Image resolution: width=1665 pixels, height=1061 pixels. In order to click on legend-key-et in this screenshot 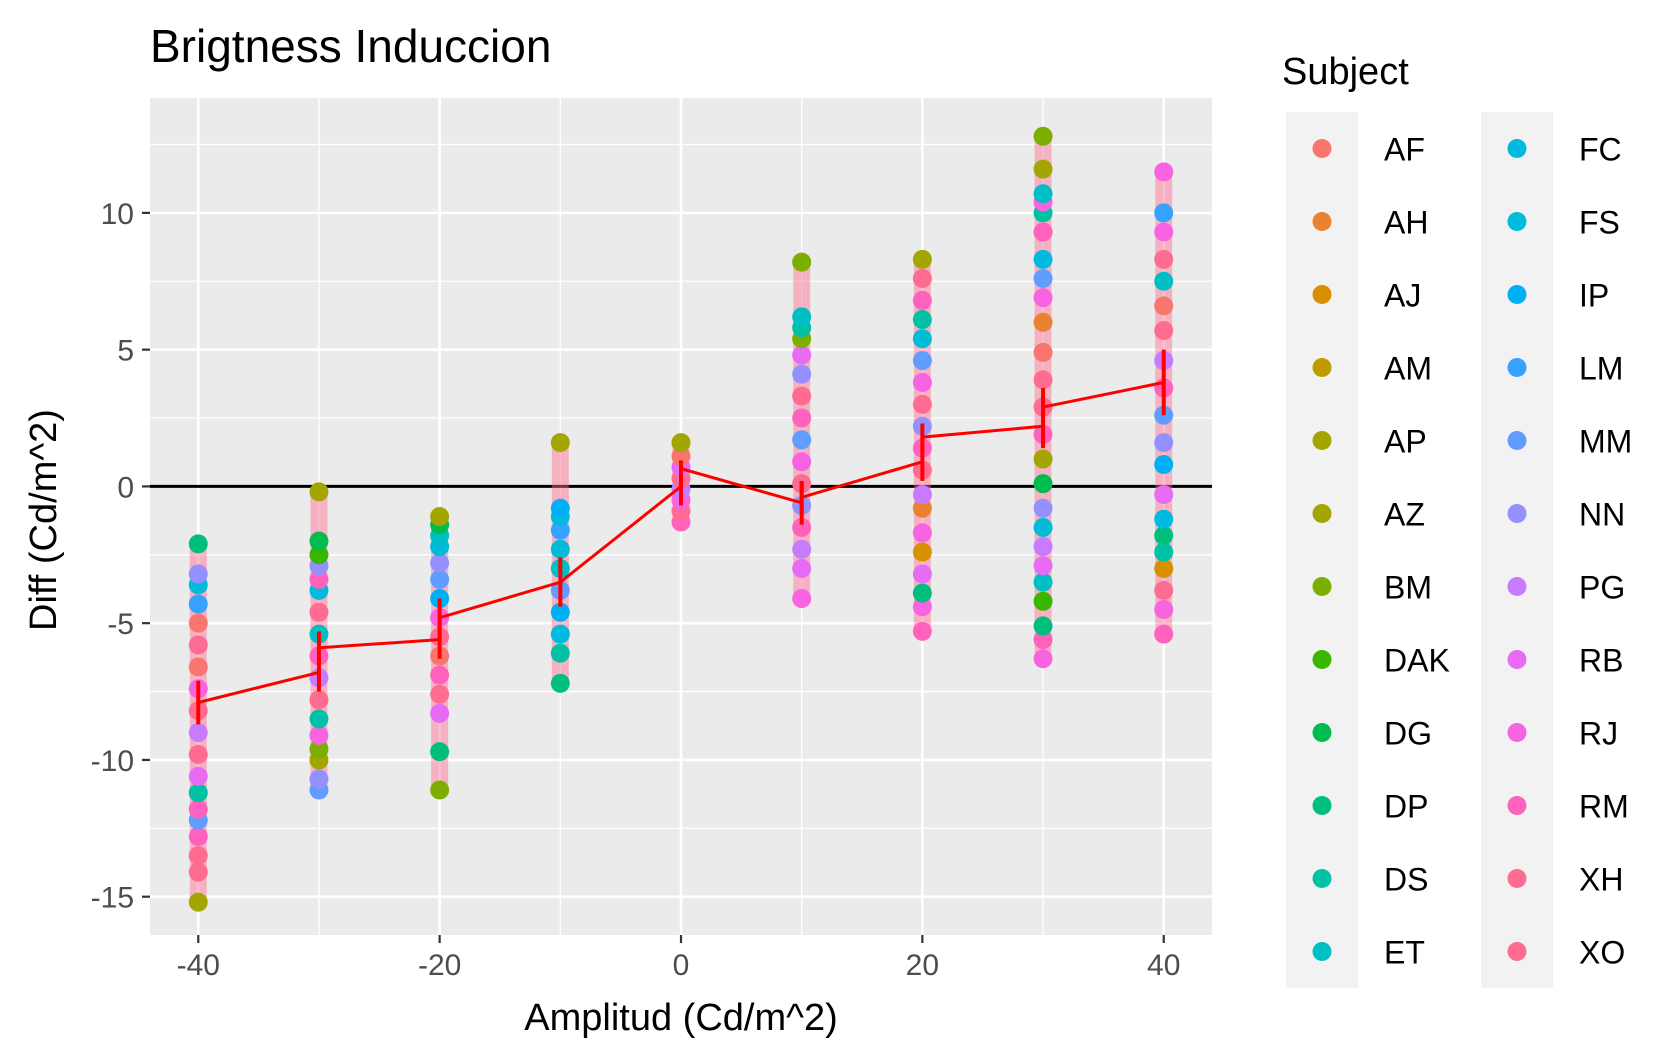, I will do `click(1322, 951)`.